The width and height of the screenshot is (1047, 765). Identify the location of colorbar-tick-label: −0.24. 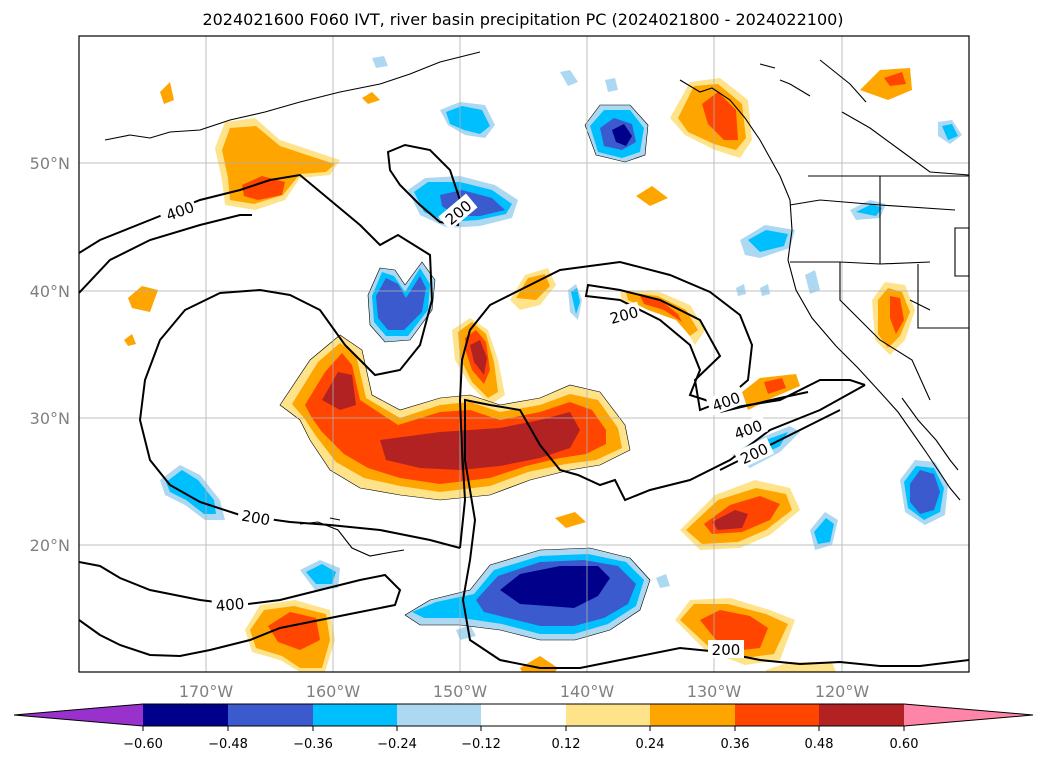
(397, 744).